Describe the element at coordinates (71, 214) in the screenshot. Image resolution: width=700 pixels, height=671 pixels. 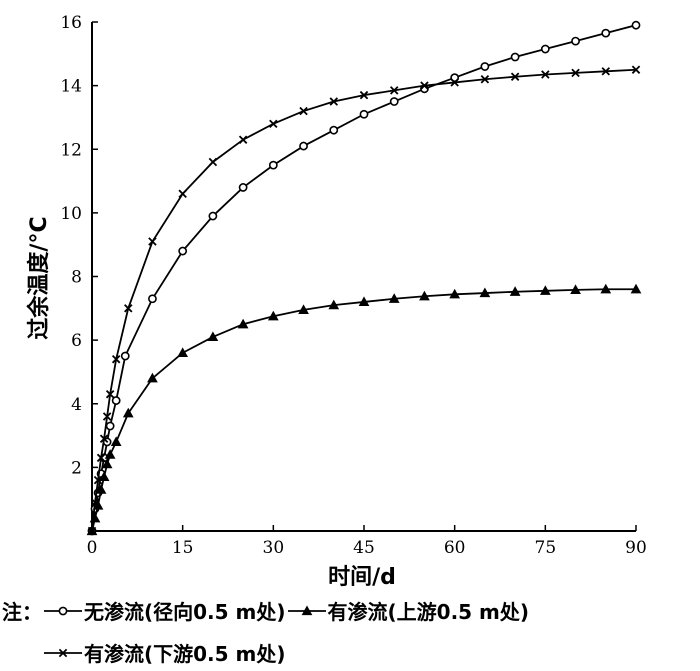
I see `y-tick-label: 10` at that location.